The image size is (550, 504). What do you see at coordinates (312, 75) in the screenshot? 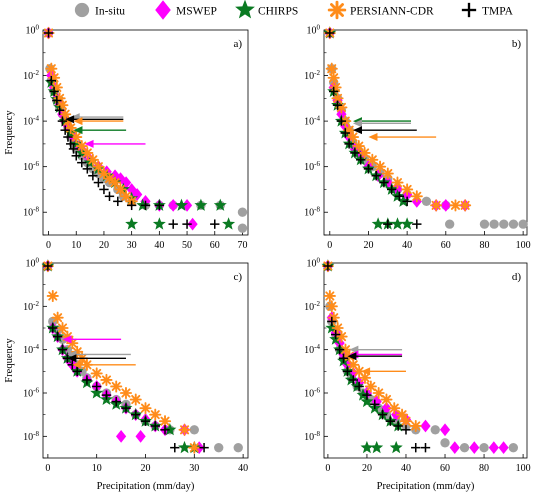
I see `y-tick-label: 10⁻²` at bounding box center [312, 75].